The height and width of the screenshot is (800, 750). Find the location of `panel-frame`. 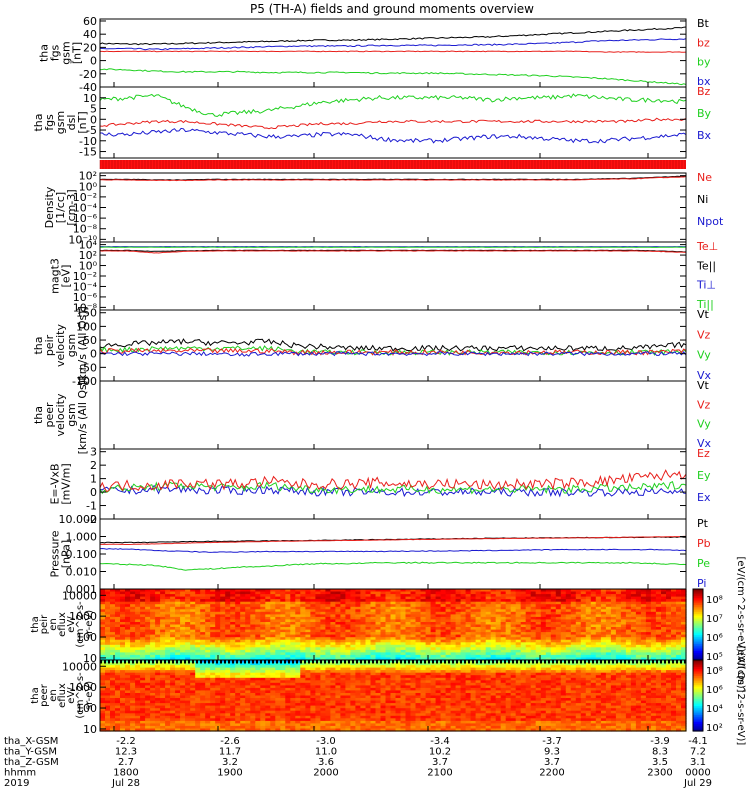

panel-frame is located at coordinates (393, 276).